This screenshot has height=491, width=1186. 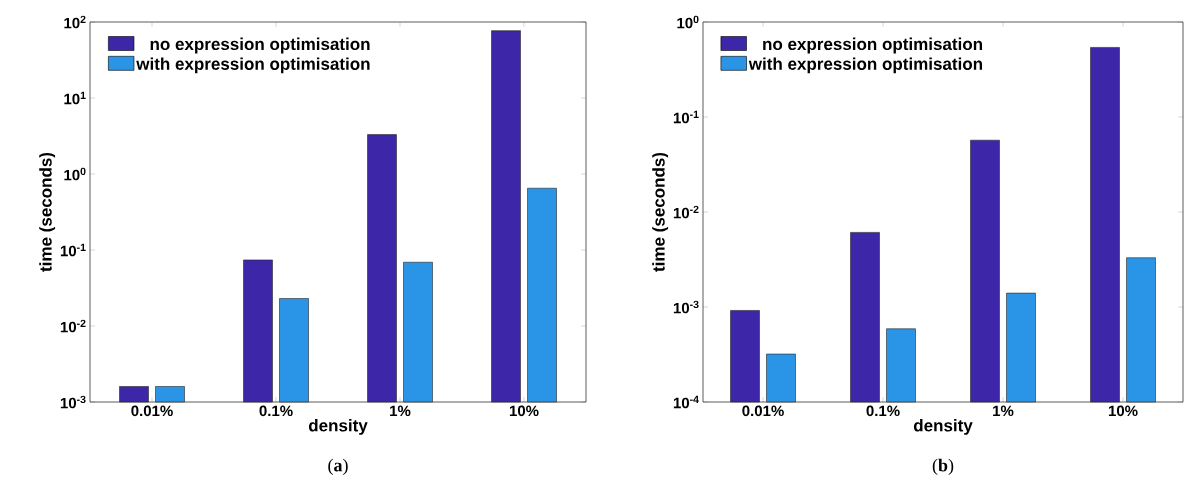 What do you see at coordinates (686, 402) in the screenshot?
I see `y-tick-label: 10$^{-4}$` at bounding box center [686, 402].